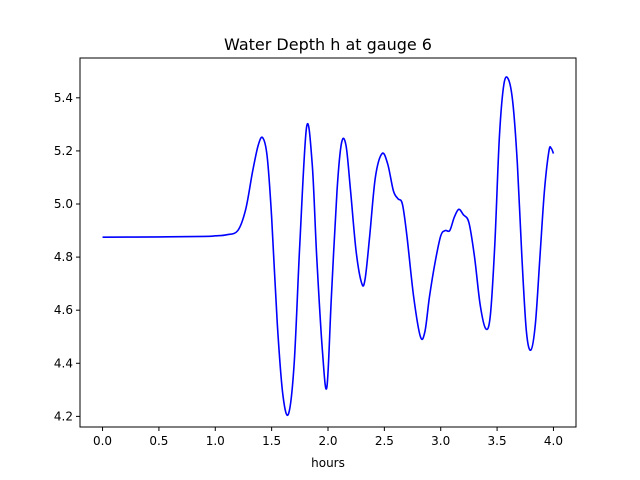 The image size is (640, 480). What do you see at coordinates (63, 151) in the screenshot?
I see `y-tick-label: 5.2` at bounding box center [63, 151].